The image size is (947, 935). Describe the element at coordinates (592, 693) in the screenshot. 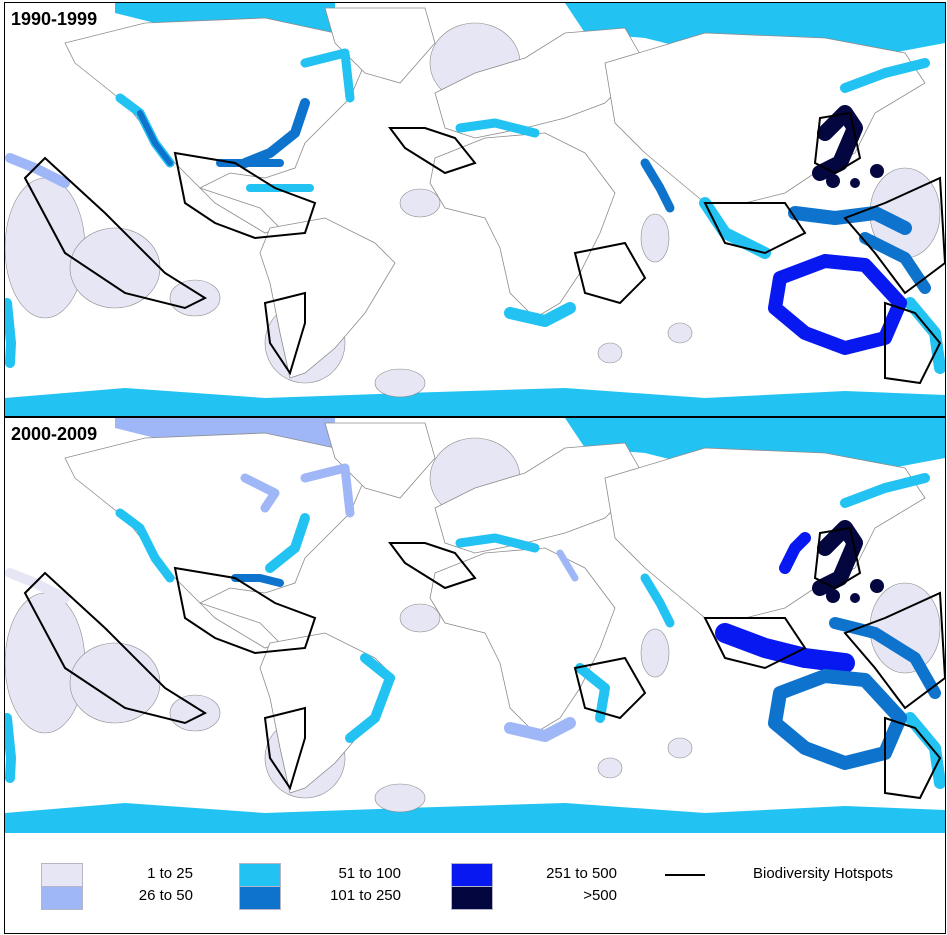

I see `band-east-africa` at that location.